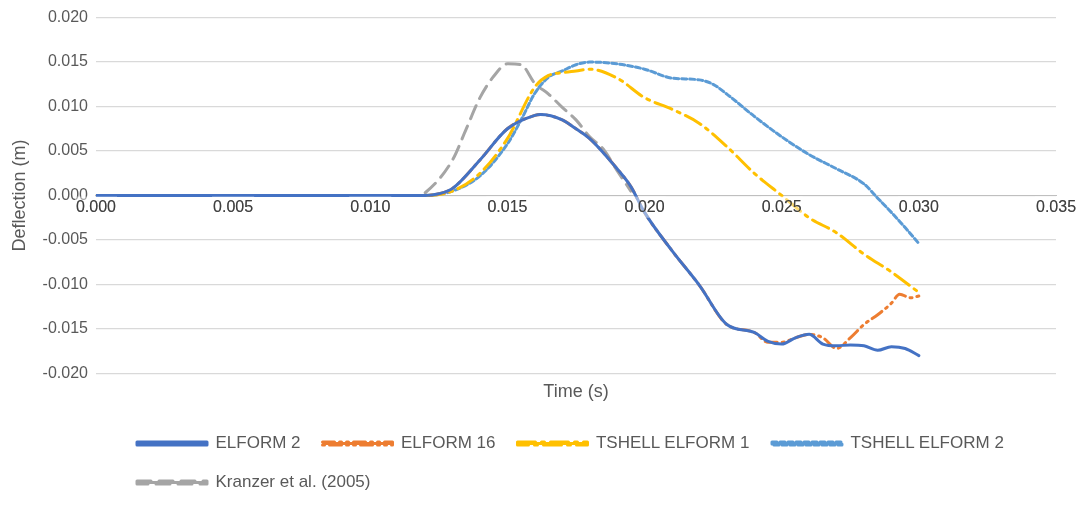 This screenshot has height=506, width=1081. Describe the element at coordinates (18, 195) in the screenshot. I see `y-axis-title: Deflection (m)` at that location.